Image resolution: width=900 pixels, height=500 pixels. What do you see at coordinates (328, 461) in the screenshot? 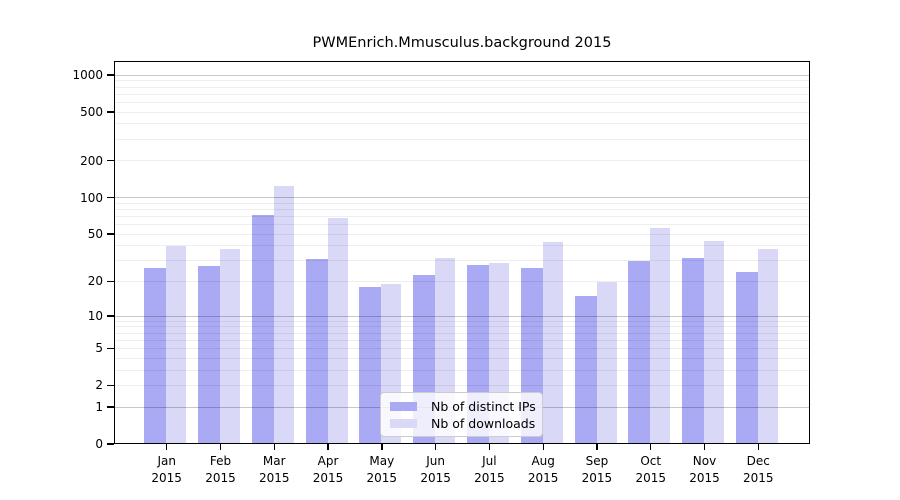
I see `x-tick-month: Apr` at bounding box center [328, 461].